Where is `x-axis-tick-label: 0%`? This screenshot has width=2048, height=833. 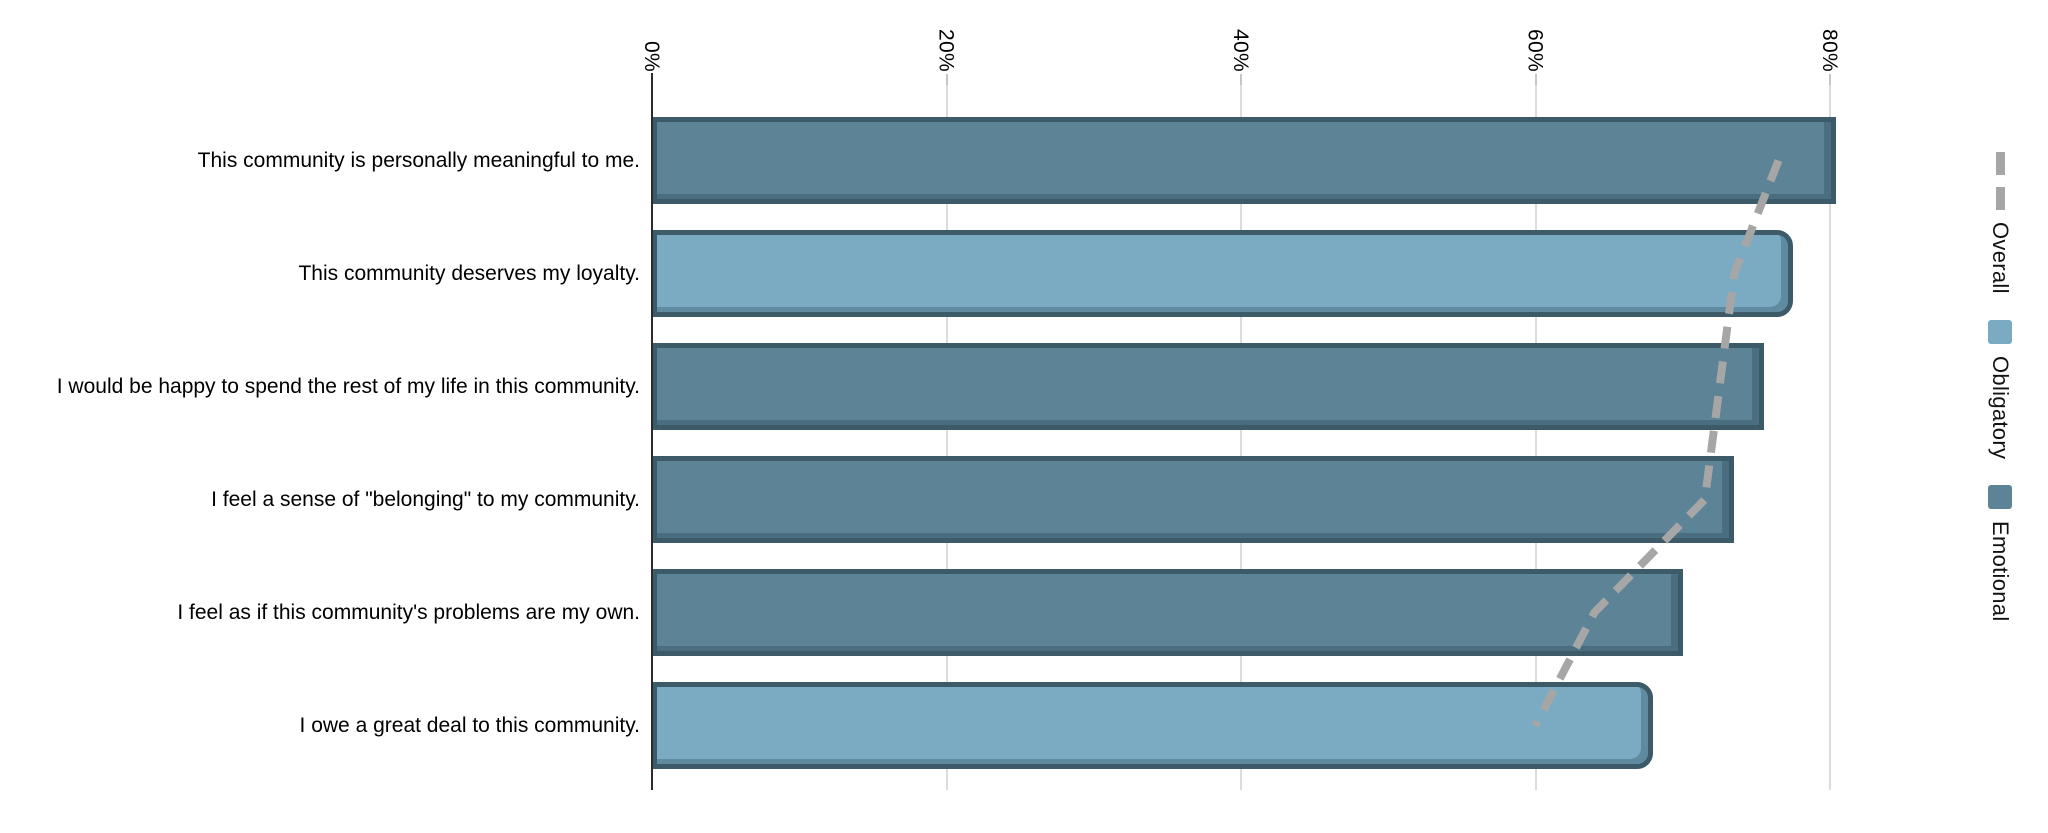
x-axis-tick-label: 0% is located at coordinates (651, 56).